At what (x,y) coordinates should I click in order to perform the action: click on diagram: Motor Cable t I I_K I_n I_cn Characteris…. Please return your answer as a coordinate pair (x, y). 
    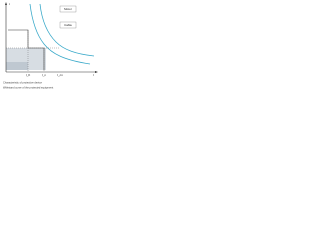
    Looking at the image, I should click on (50, 48).